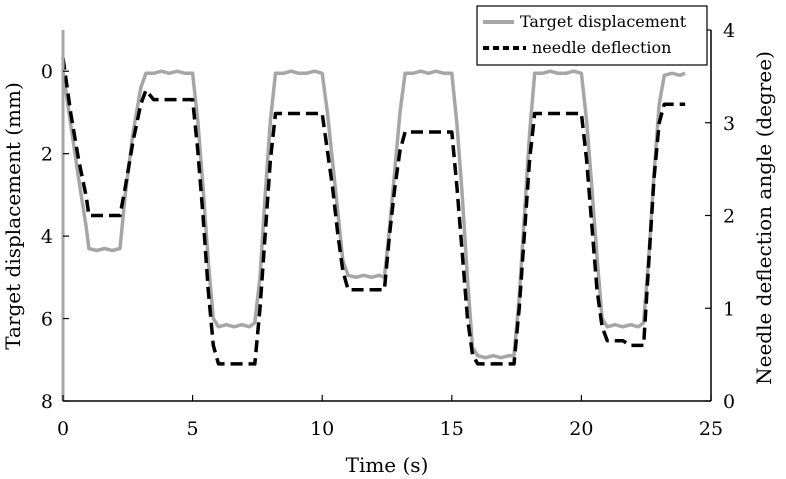 Image resolution: width=786 pixels, height=479 pixels. Describe the element at coordinates (390, 417) in the screenshot. I see `x-ticks: 0 5 10 15 20 25` at that location.